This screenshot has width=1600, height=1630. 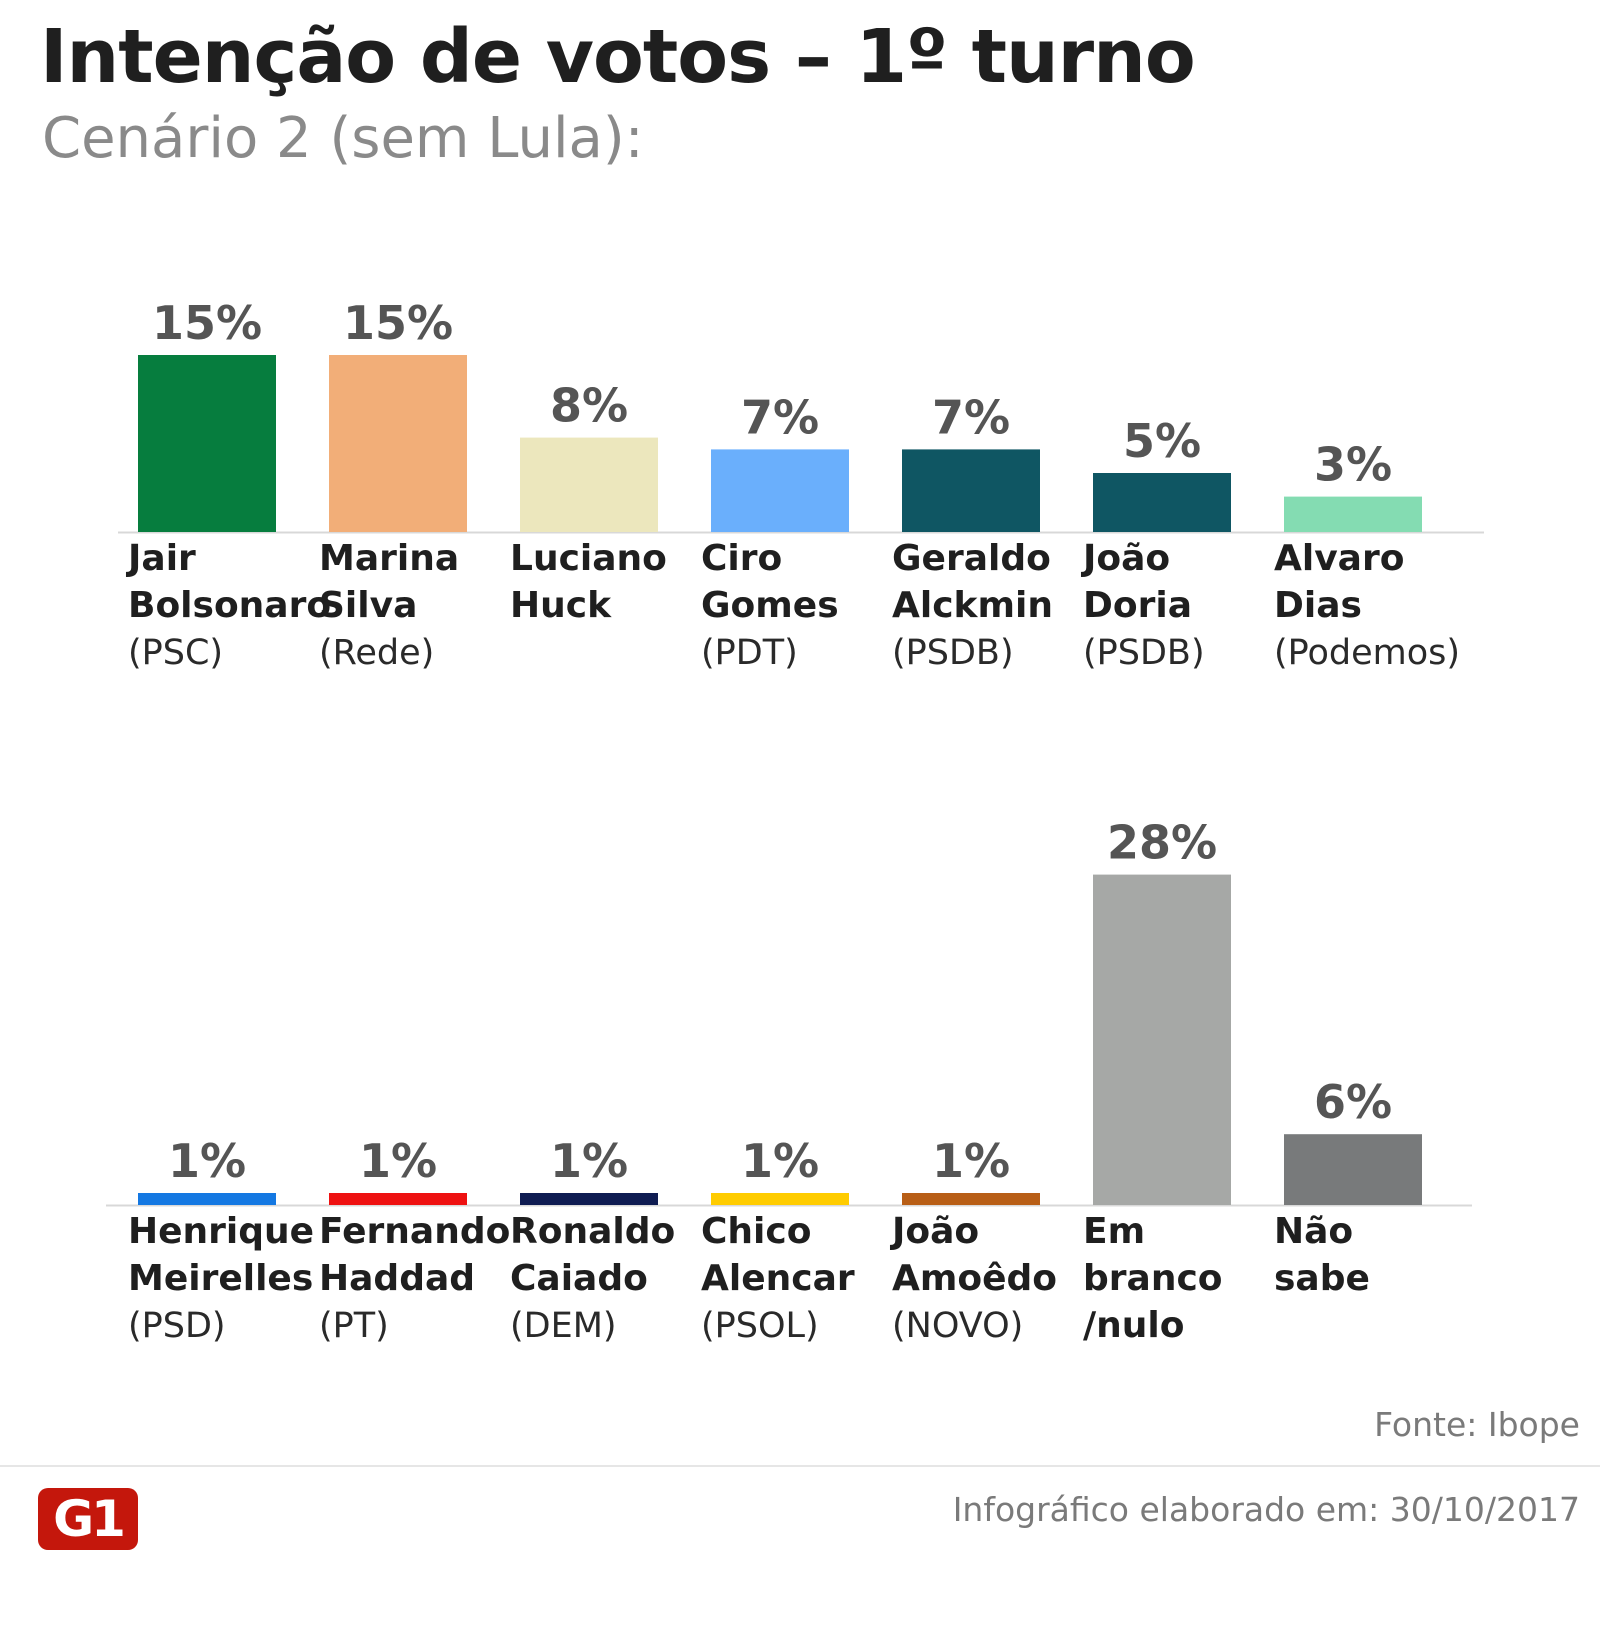 What do you see at coordinates (1353, 465) in the screenshot?
I see `bar-value-label: 3%` at bounding box center [1353, 465].